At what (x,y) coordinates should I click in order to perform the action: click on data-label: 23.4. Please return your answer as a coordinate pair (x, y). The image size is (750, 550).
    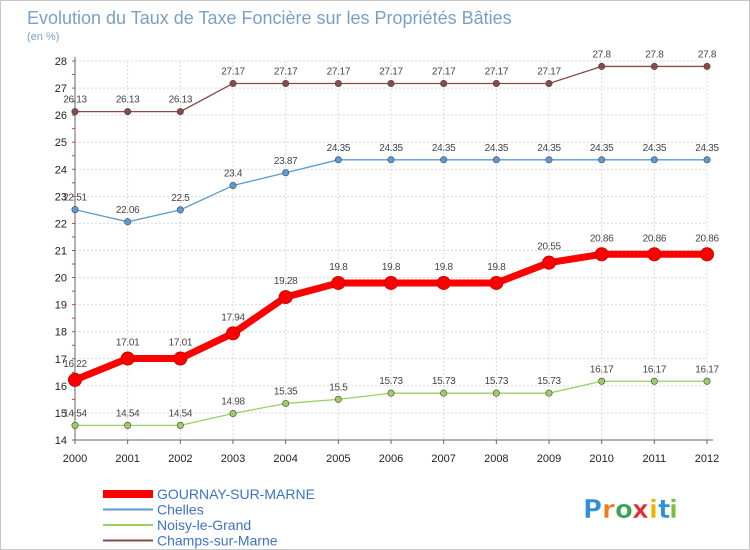
    Looking at the image, I should click on (233, 174).